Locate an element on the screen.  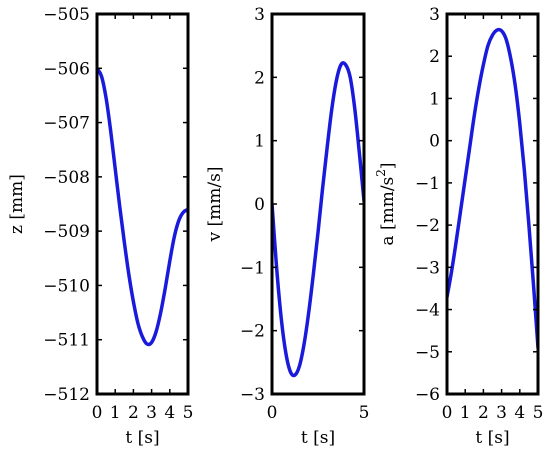
panel-2-ytick-label: 2 is located at coordinates (259, 78).